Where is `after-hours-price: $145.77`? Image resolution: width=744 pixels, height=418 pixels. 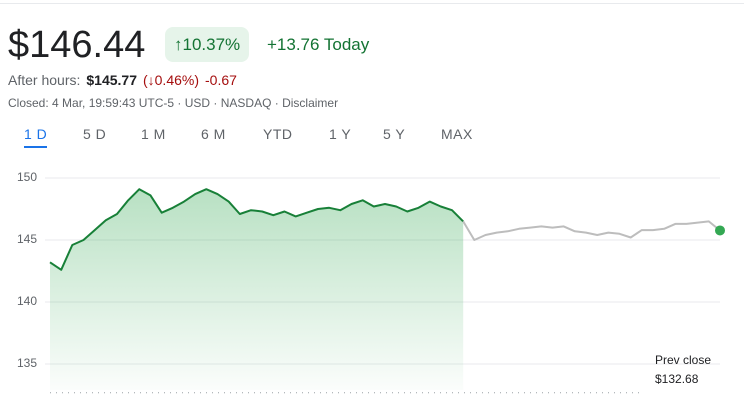 after-hours-price: $145.77 is located at coordinates (111, 80).